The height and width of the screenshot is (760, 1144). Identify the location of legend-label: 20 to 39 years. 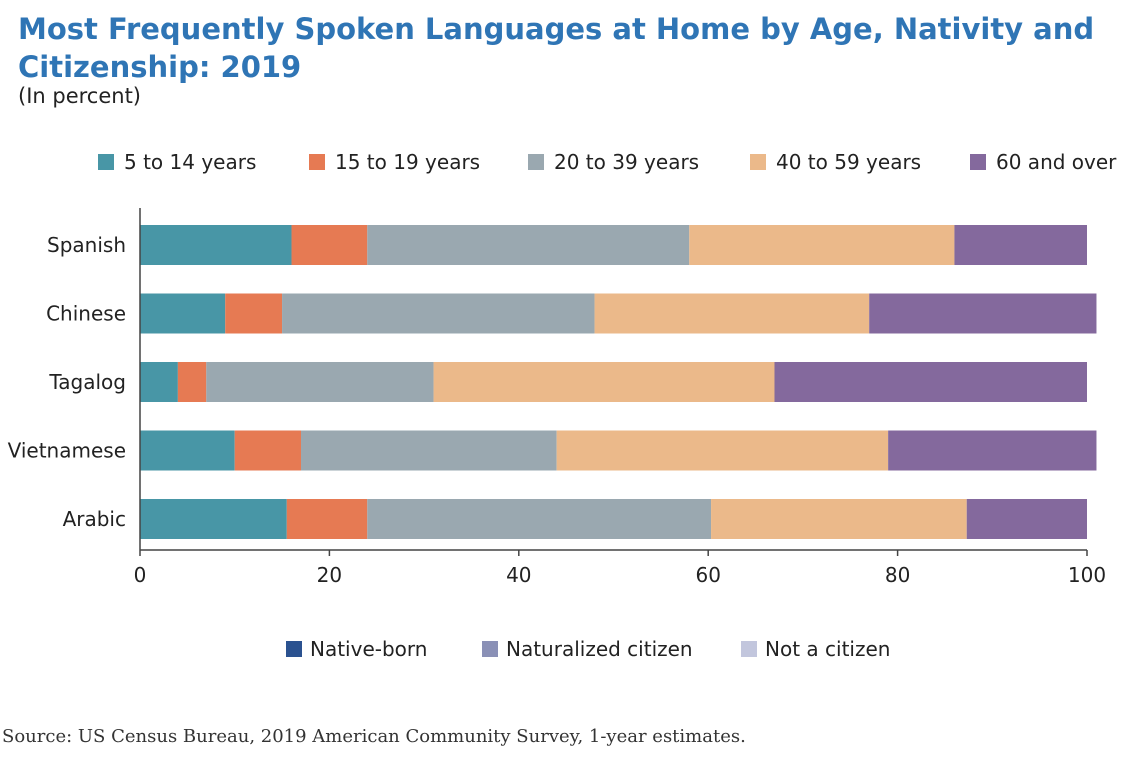
(626, 162).